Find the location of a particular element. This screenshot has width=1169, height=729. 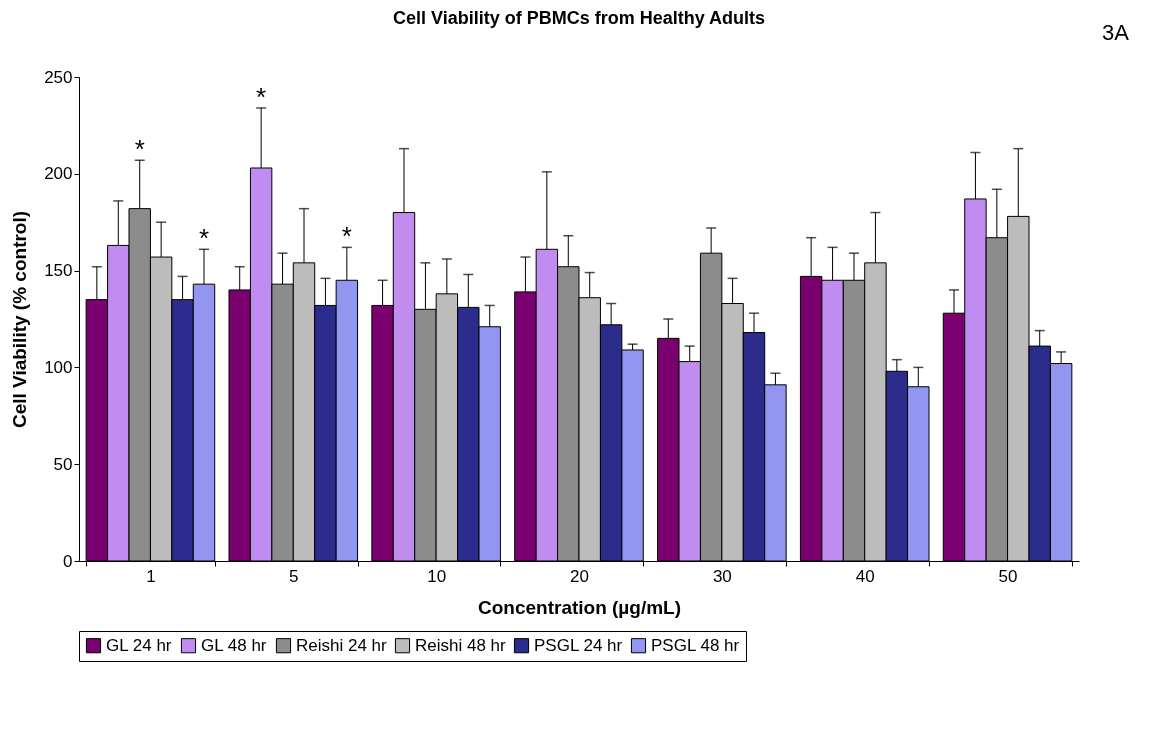

x-tick-label: 1 is located at coordinates (151, 576).